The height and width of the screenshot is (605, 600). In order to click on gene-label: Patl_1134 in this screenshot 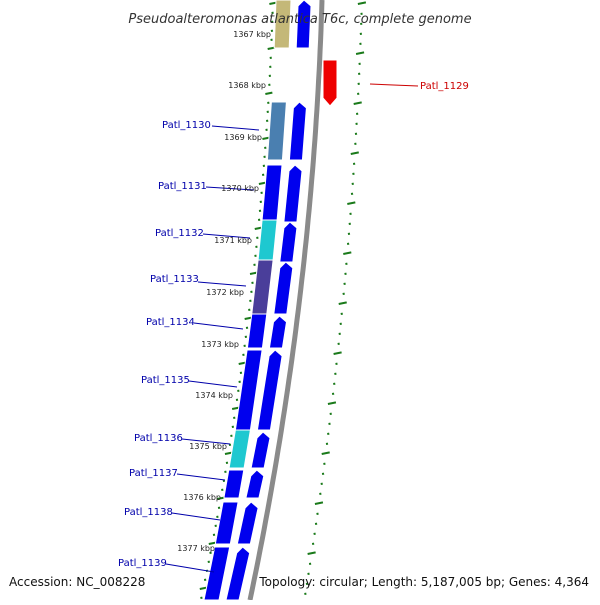, I will do `click(170, 322)`.